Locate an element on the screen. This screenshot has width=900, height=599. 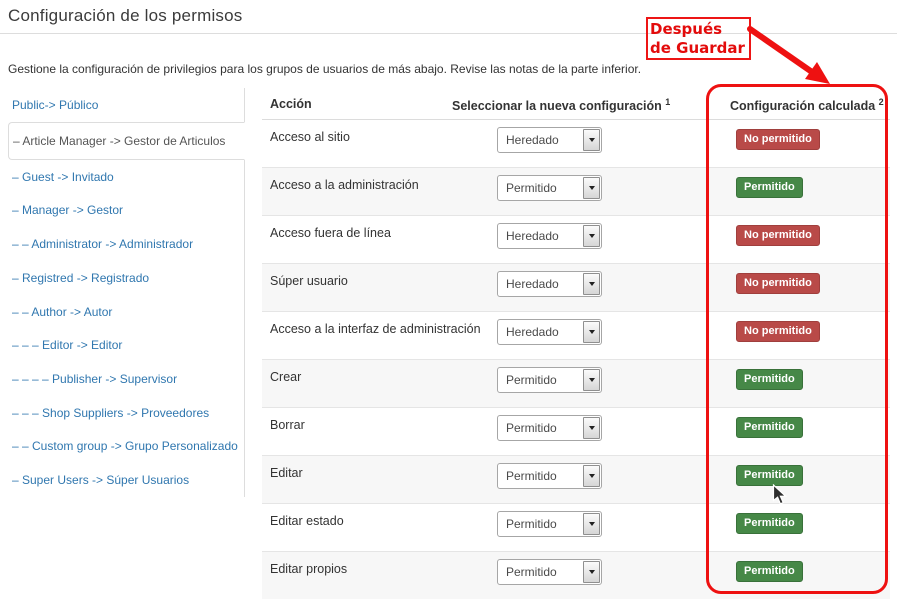
action-label: Acceso fuera de línea is located at coordinates (330, 233).